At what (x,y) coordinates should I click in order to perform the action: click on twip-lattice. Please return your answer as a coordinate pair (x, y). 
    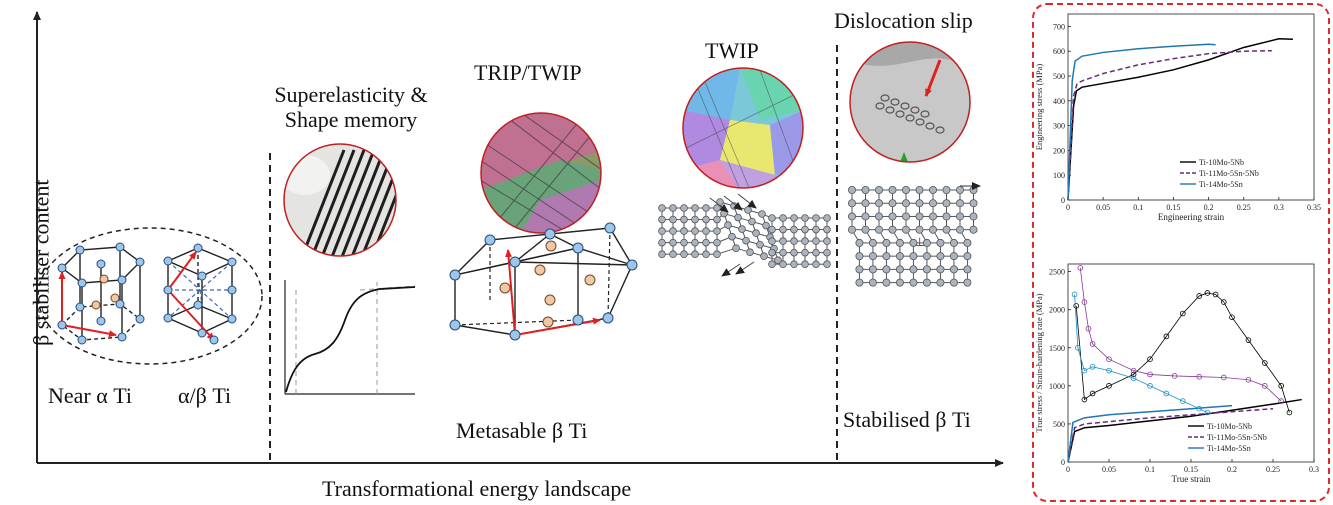
    Looking at the image, I should click on (744, 235).